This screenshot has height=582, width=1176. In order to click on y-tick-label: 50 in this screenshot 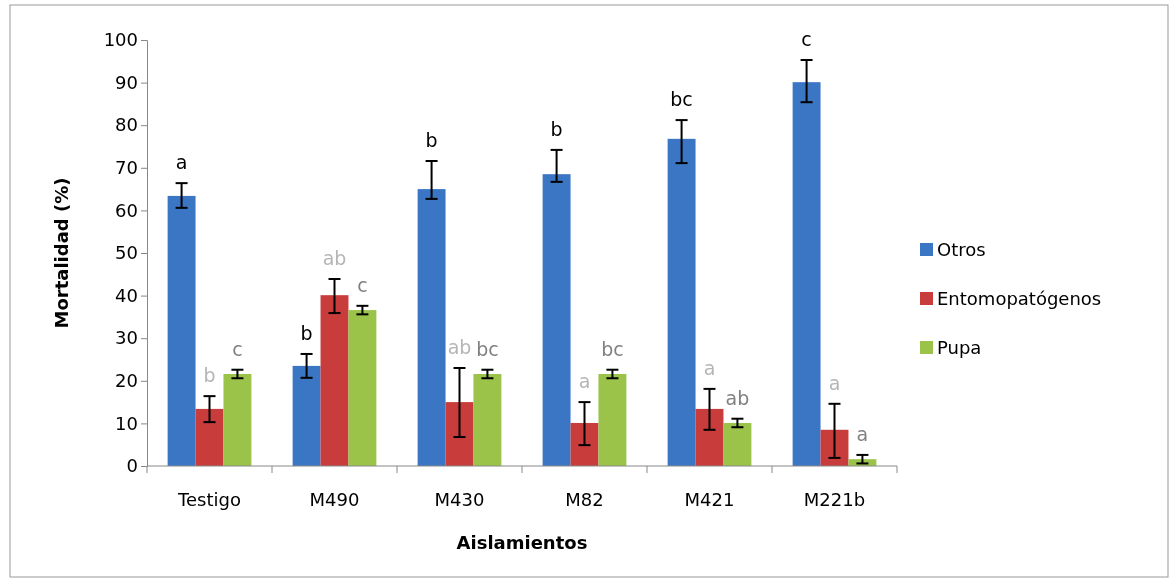, I will do `click(126, 253)`.